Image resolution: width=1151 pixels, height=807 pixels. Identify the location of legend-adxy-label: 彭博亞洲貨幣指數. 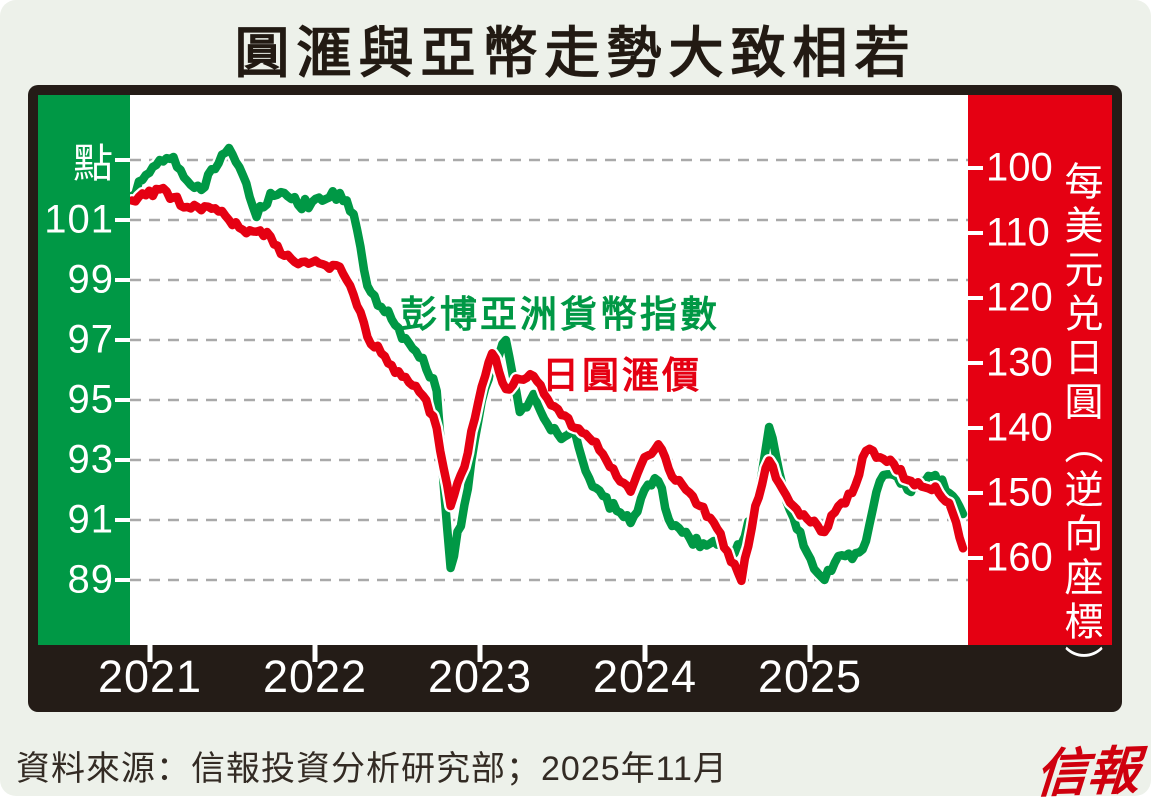
(560, 314).